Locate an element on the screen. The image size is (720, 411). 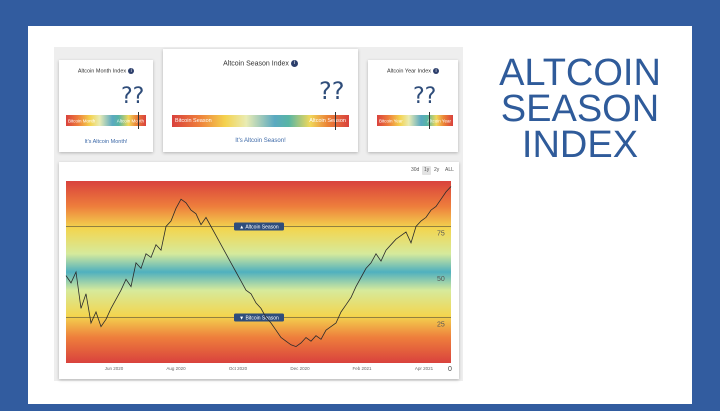
x-tick-label: Feb 2021 is located at coordinates (362, 368).